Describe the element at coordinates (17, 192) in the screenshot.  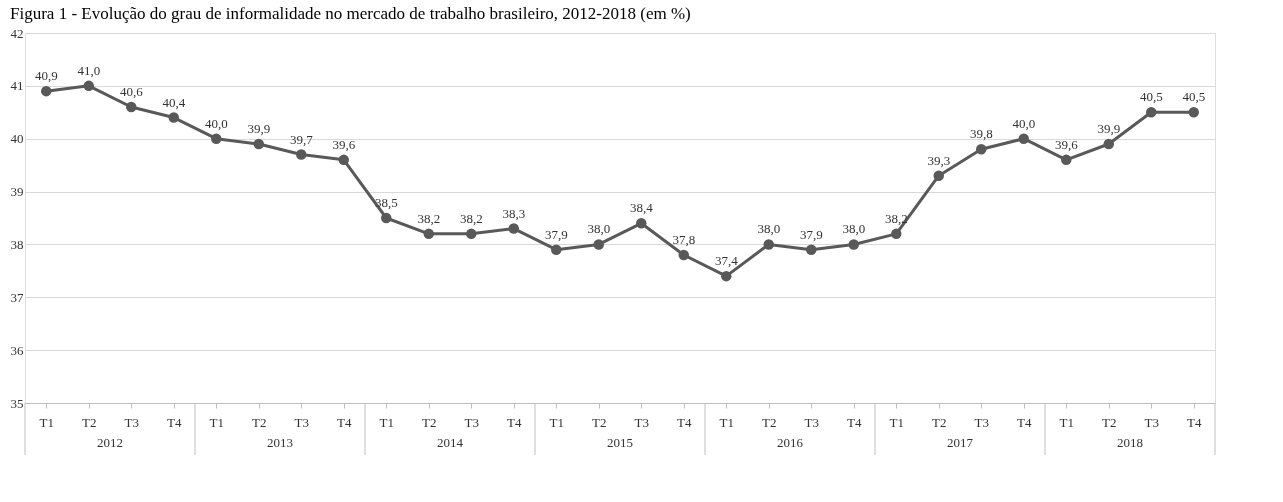
I see `y-tick-label: 39` at that location.